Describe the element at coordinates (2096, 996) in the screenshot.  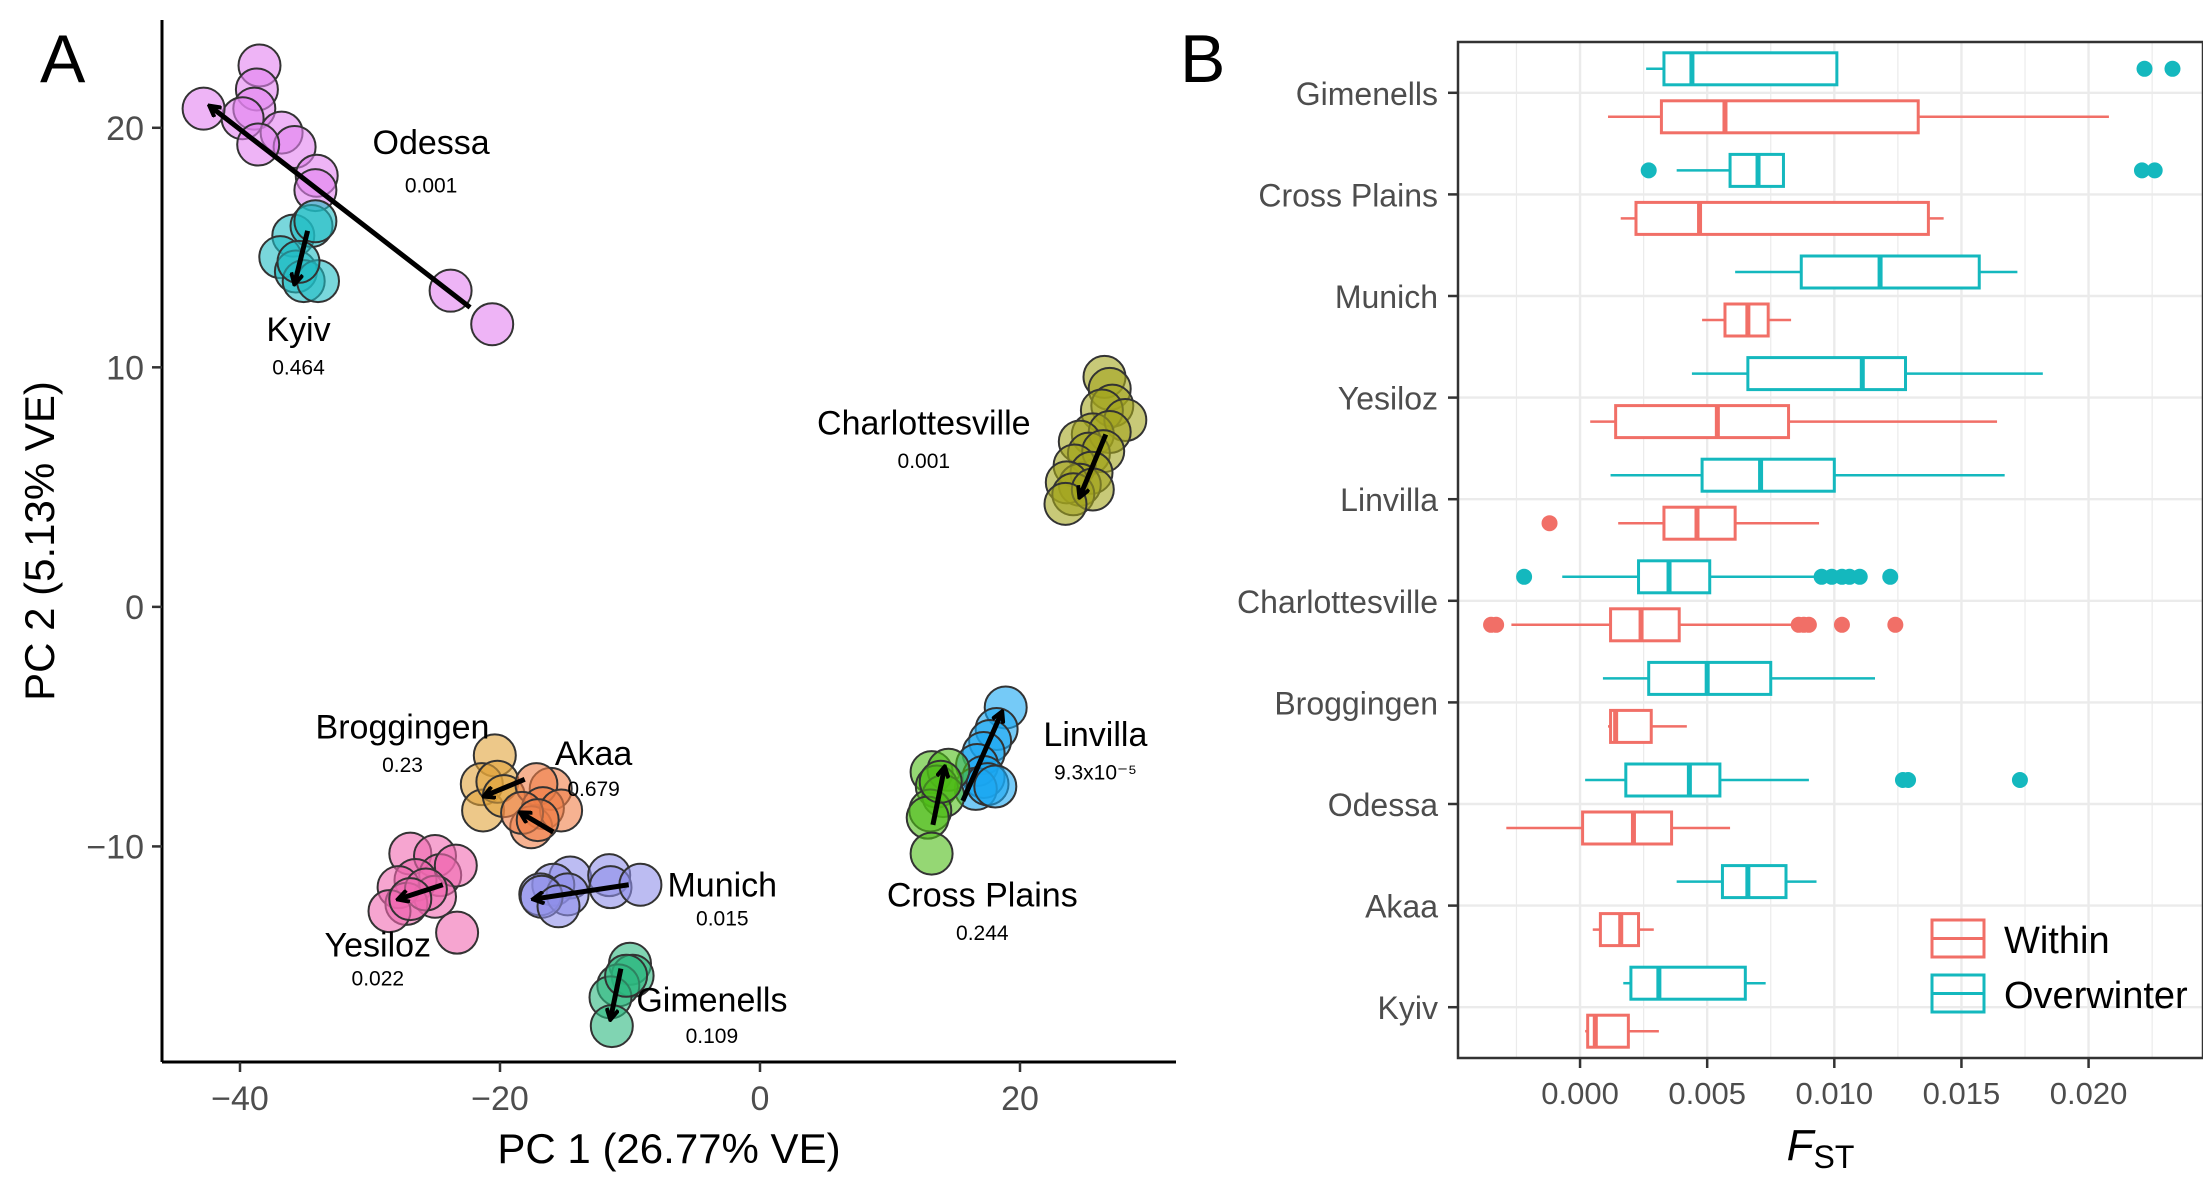
I see `legend-label-overwinter: Overwinter` at that location.